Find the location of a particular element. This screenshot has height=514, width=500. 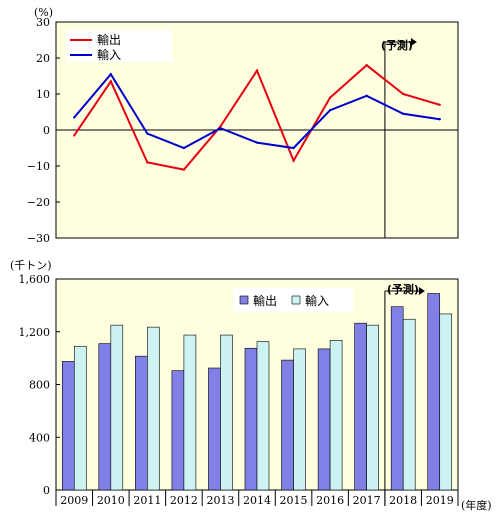

bar-ytick-label: 0 is located at coordinates (46, 490).